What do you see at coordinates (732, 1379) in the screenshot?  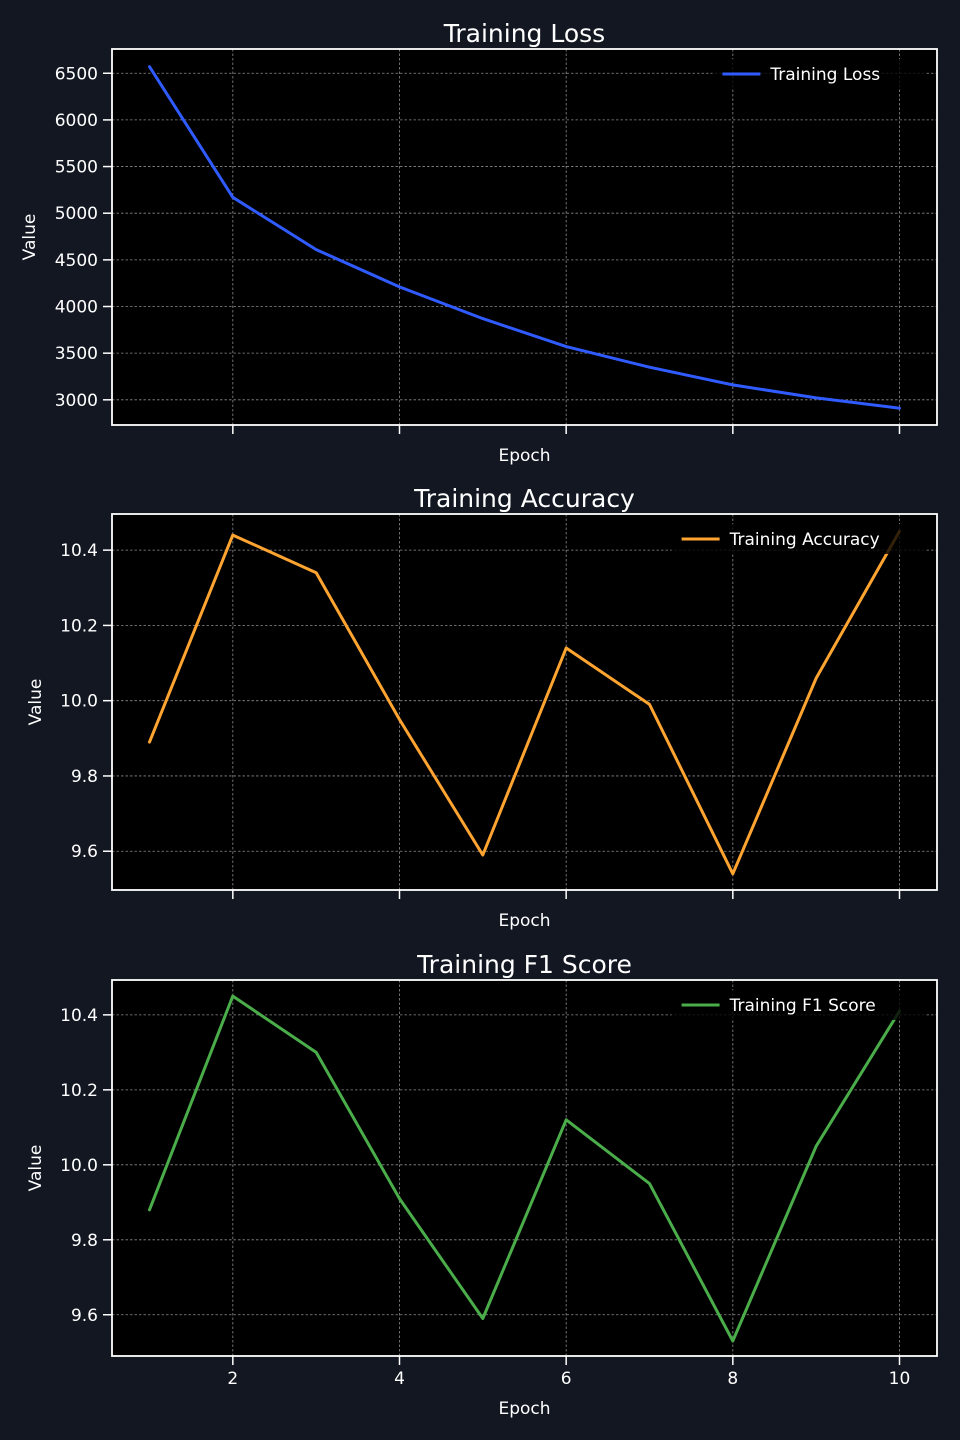 I see `x-tick-label: 8` at bounding box center [732, 1379].